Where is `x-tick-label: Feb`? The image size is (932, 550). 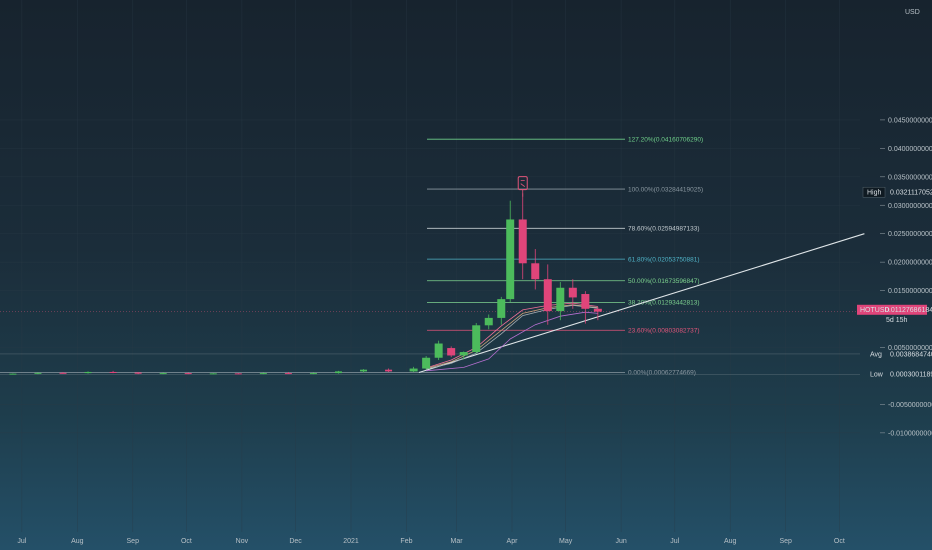
x-tick-label: Feb is located at coordinates (406, 541).